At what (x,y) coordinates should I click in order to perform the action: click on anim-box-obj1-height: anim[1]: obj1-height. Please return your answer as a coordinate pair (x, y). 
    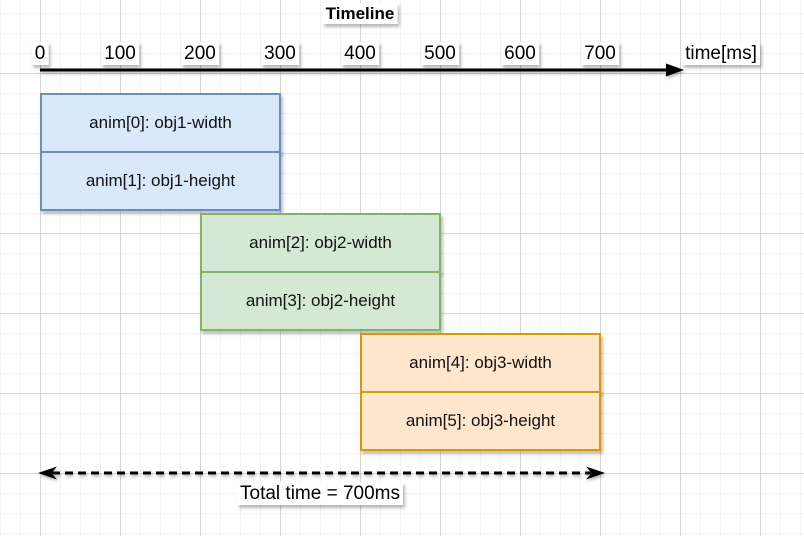
    Looking at the image, I should click on (160, 181).